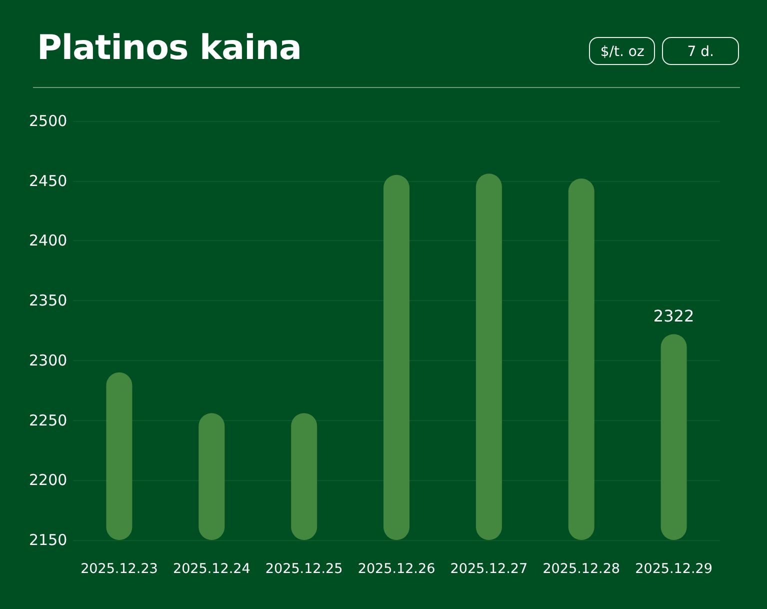 Image resolution: width=767 pixels, height=609 pixels. What do you see at coordinates (673, 316) in the screenshot?
I see `data-label: 2322` at bounding box center [673, 316].